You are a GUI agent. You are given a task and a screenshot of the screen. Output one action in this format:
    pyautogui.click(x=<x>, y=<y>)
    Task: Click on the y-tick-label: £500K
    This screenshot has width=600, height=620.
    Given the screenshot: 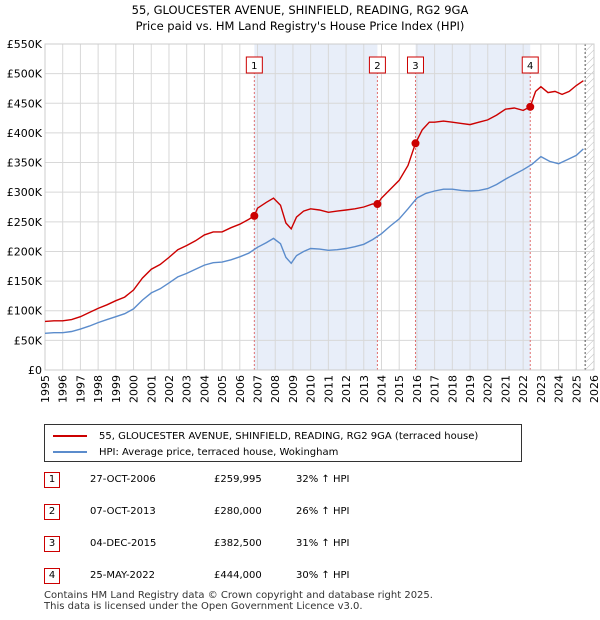 What is the action you would take?
    pyautogui.click(x=25, y=74)
    